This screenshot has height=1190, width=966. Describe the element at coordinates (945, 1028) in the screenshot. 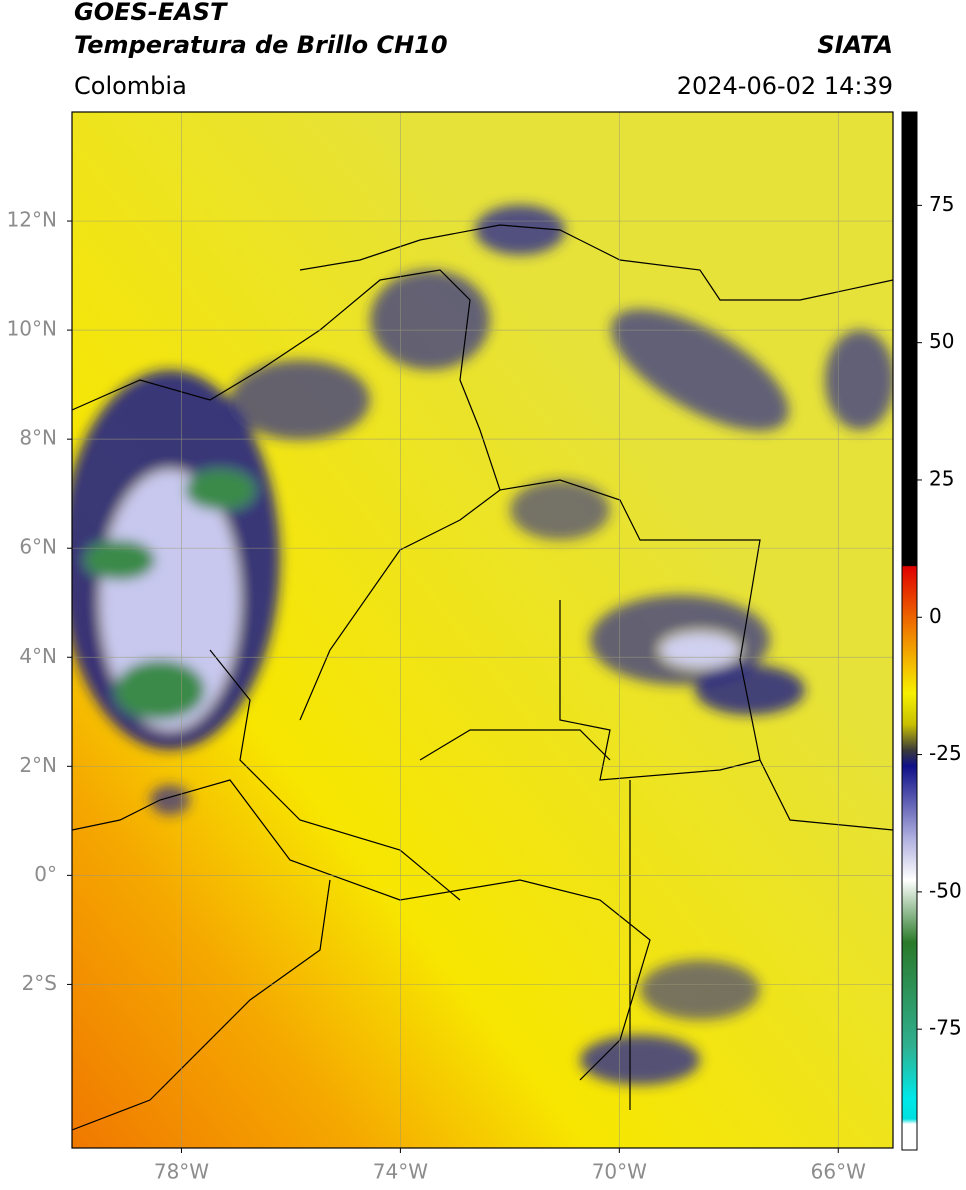

I see `colorbar-tick-label: -75` at that location.